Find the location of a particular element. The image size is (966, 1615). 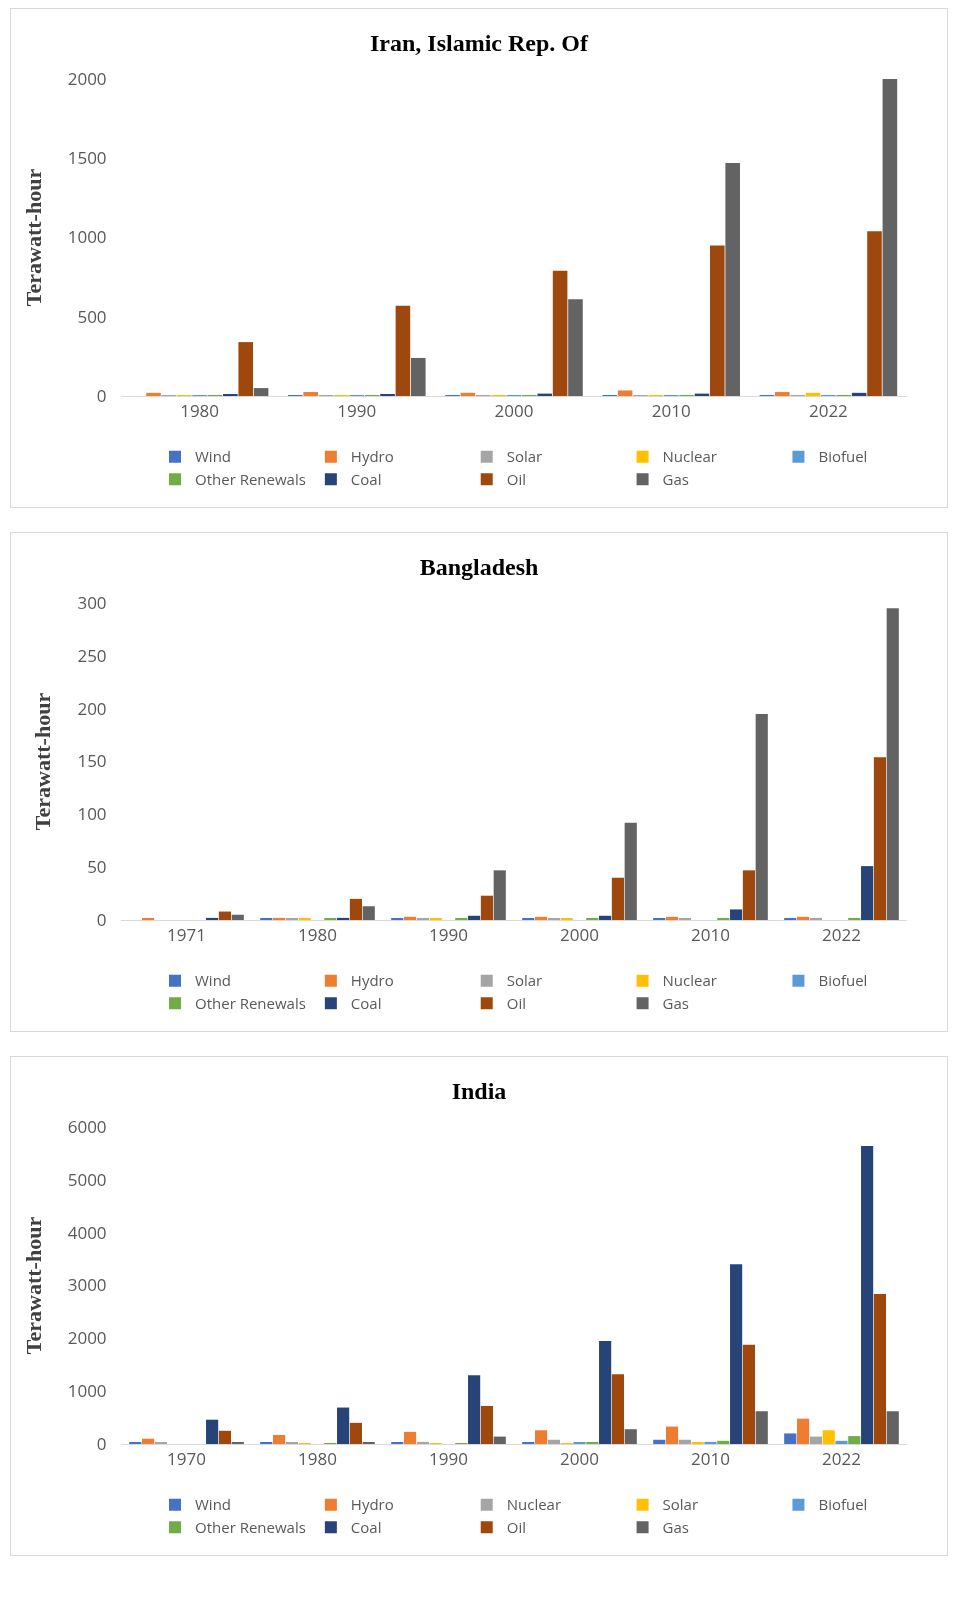

x-tick-label: 1971 is located at coordinates (186, 935).